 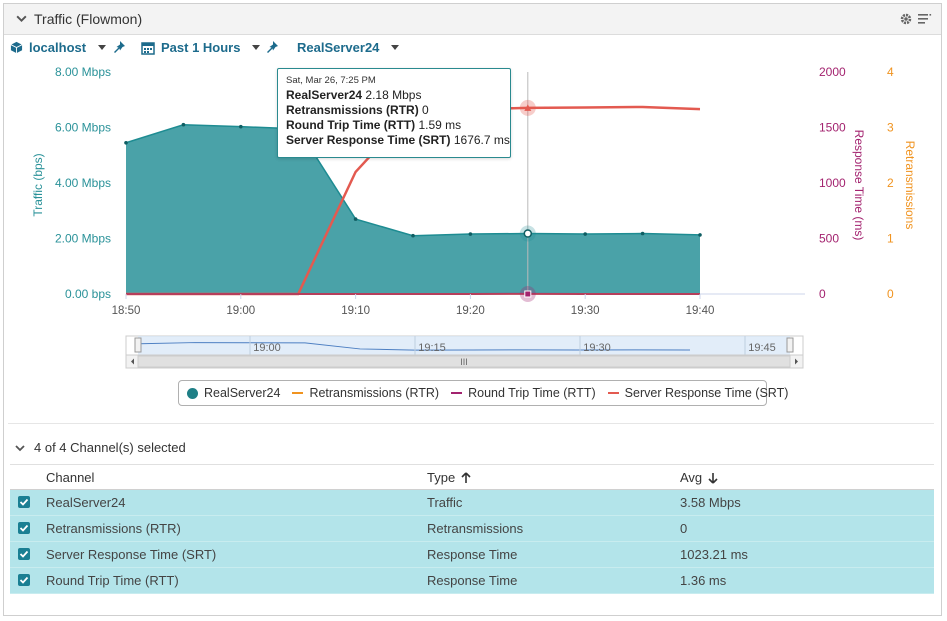 What do you see at coordinates (906, 19) in the screenshot?
I see `gear-icon` at bounding box center [906, 19].